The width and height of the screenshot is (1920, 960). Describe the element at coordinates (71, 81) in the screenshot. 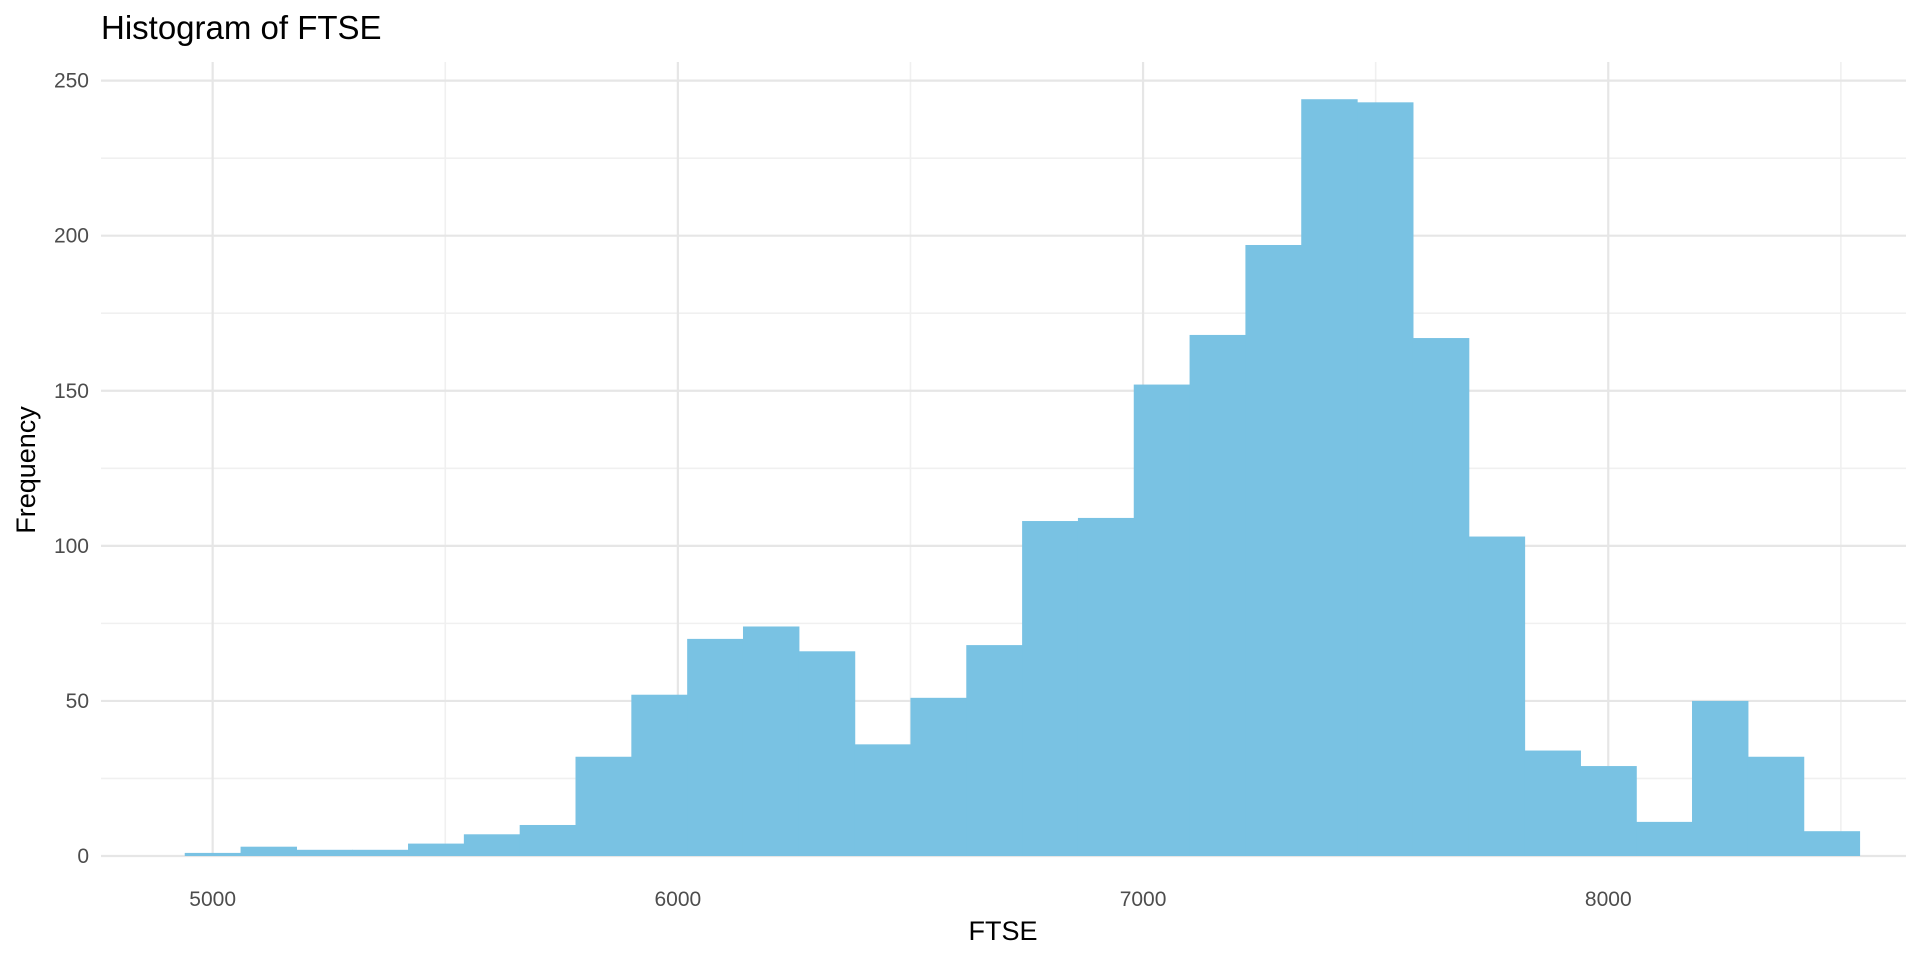

I see `y-tick-label: 250` at that location.